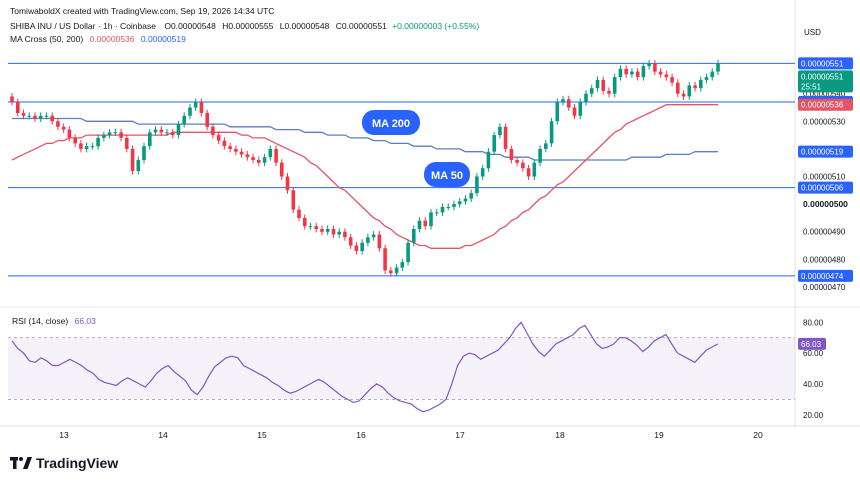  I want to click on ma50-annotation: MA 50, so click(447, 174).